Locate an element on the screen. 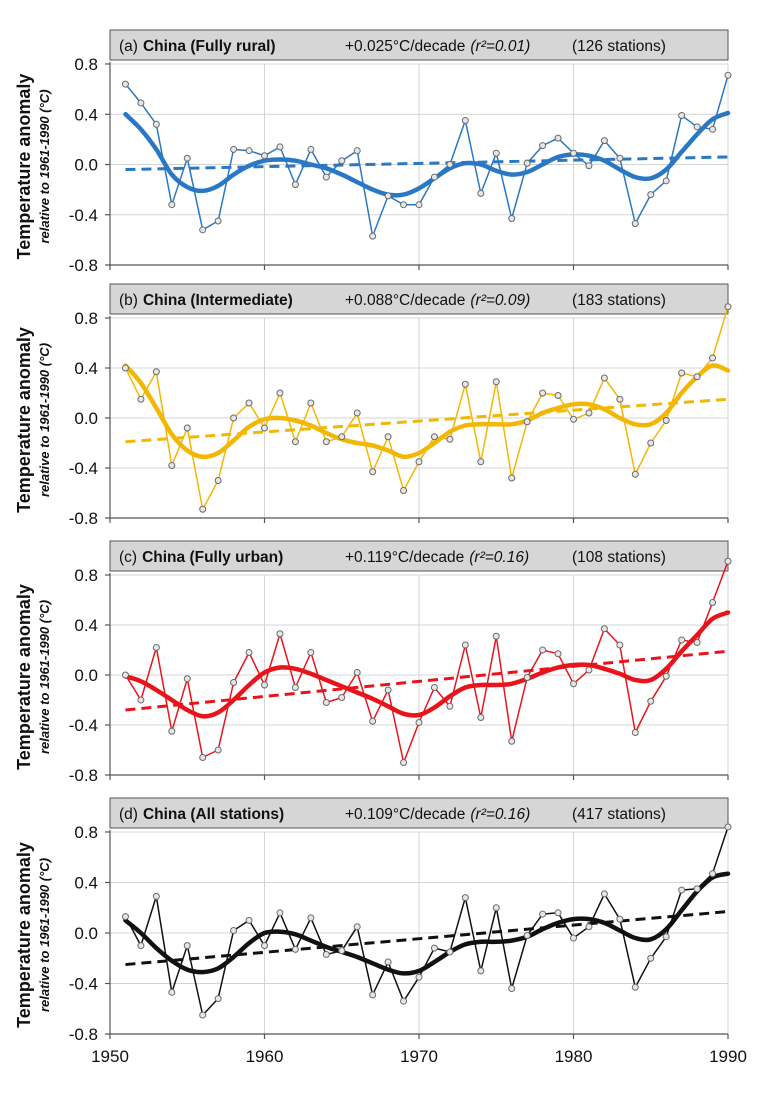 The width and height of the screenshot is (776, 1118). y-tick-label: 0.8 is located at coordinates (86, 575).